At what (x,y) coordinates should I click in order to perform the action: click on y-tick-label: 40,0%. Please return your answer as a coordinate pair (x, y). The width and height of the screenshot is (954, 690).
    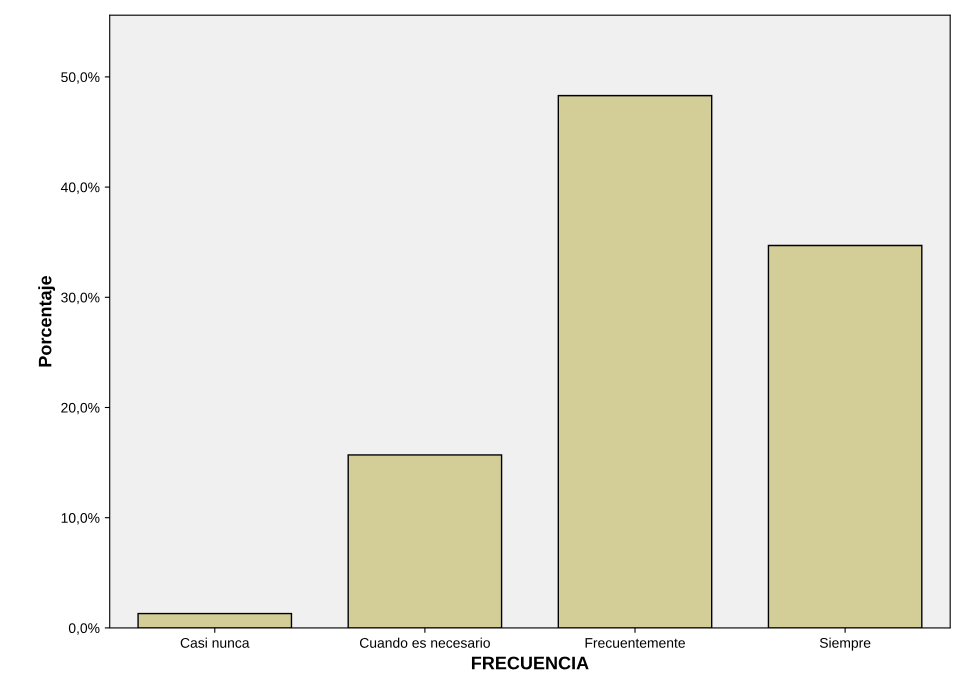
    Looking at the image, I should click on (80, 188).